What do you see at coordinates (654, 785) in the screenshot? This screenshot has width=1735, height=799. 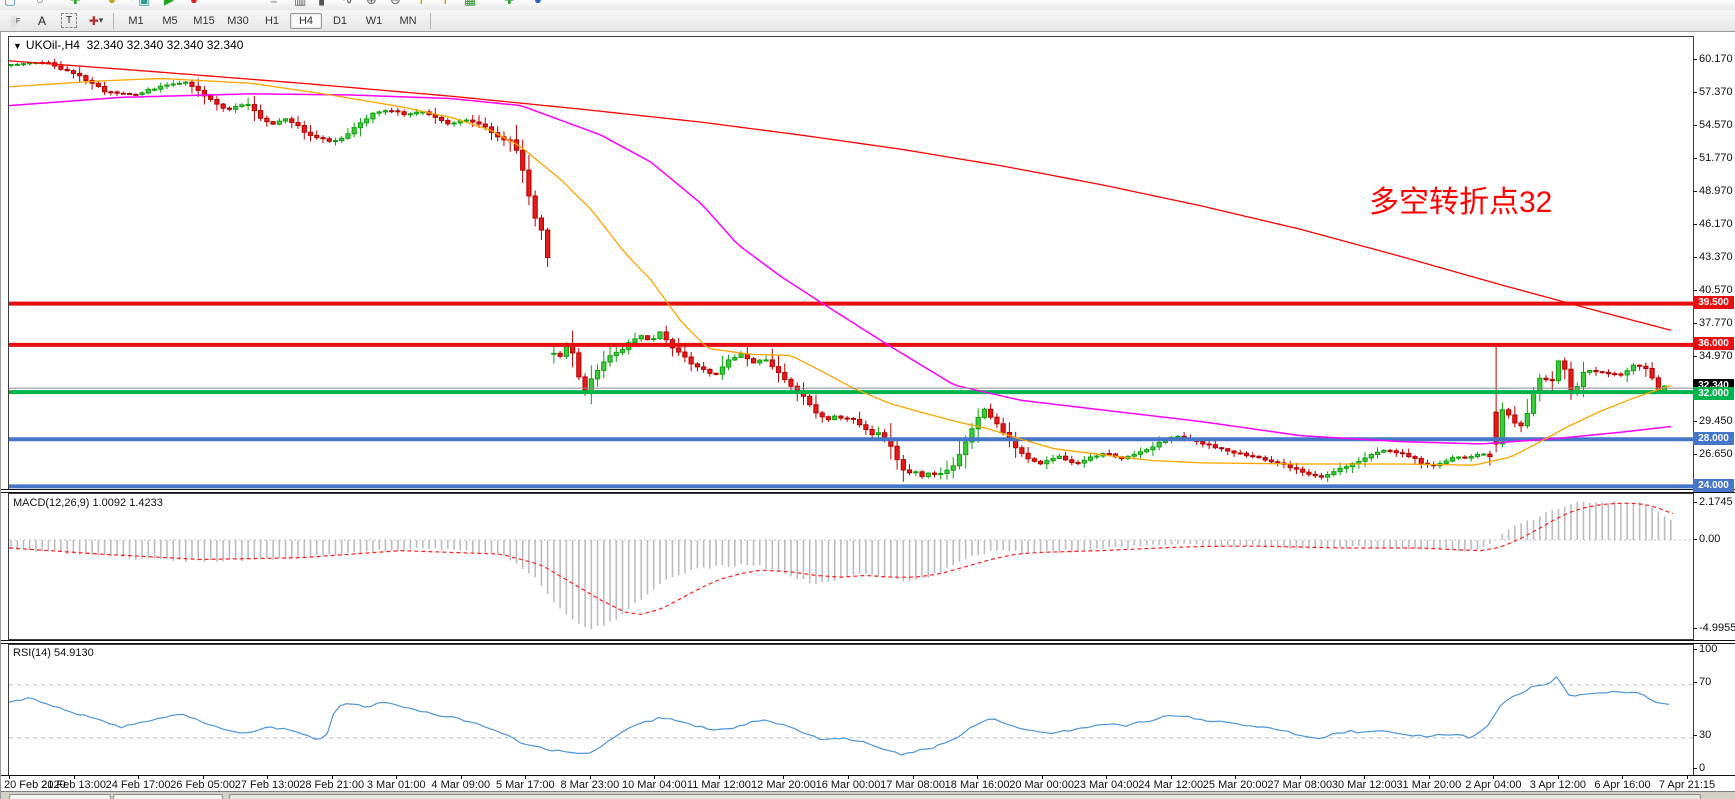 I see `time-tick-label: 10 Mar 04:00` at bounding box center [654, 785].